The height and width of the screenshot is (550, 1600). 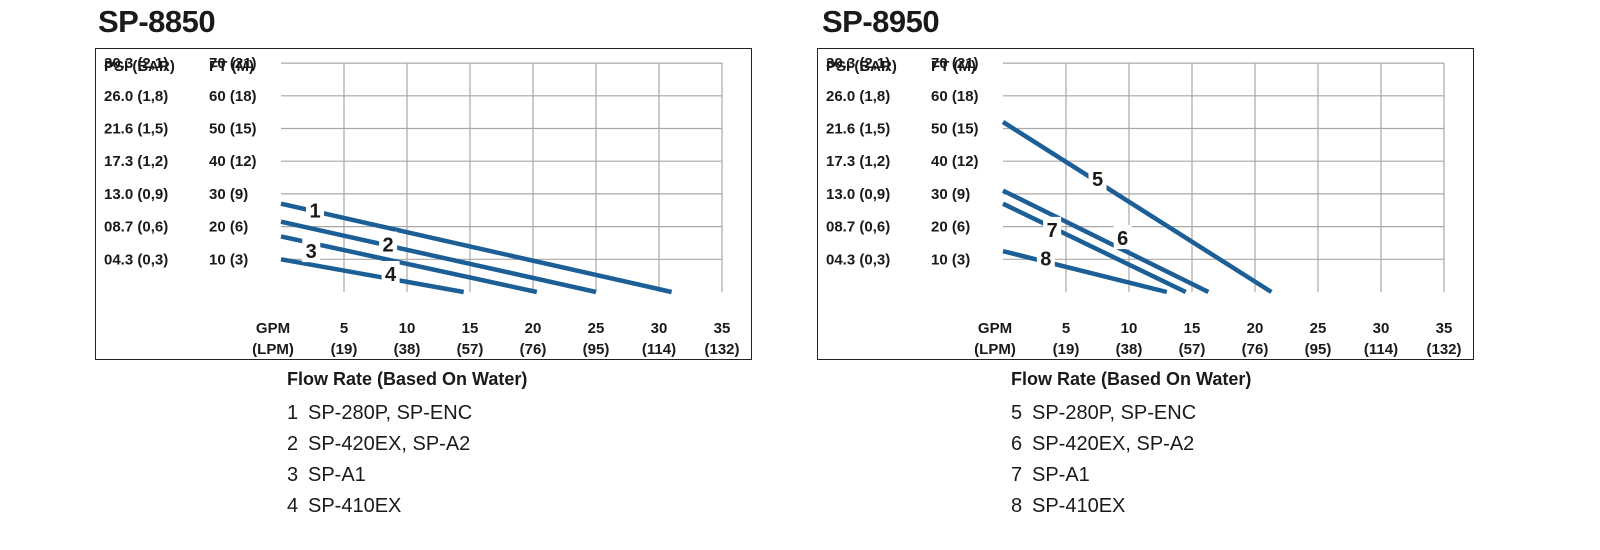 I want to click on y-tick-ft-label: 20 (6), so click(x=950, y=227).